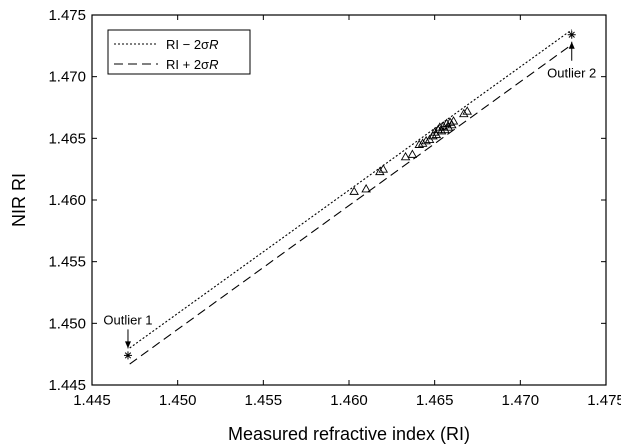 Image resolution: width=621 pixels, height=446 pixels. Describe the element at coordinates (349, 400) in the screenshot. I see `x-tick-label: 1.460` at that location.